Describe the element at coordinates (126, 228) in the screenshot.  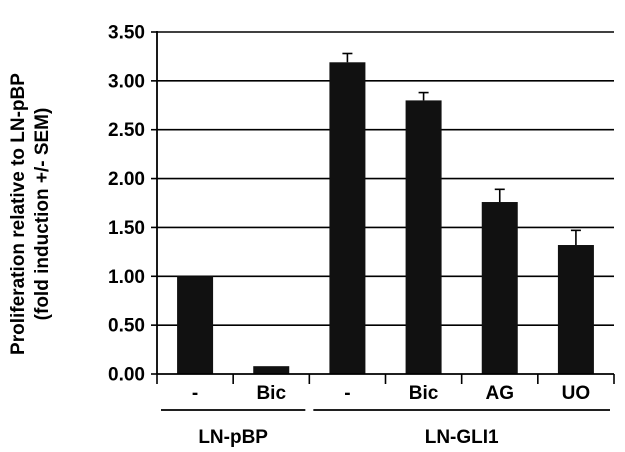
I see `y-tick-label: 1.50` at that location.